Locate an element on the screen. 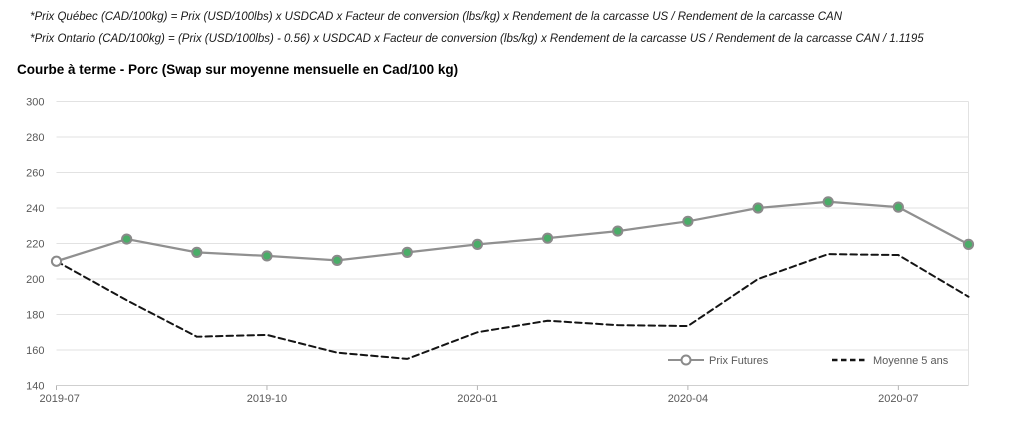 This screenshot has width=1024, height=433. y-axis-tick-label: 160 is located at coordinates (35, 351).